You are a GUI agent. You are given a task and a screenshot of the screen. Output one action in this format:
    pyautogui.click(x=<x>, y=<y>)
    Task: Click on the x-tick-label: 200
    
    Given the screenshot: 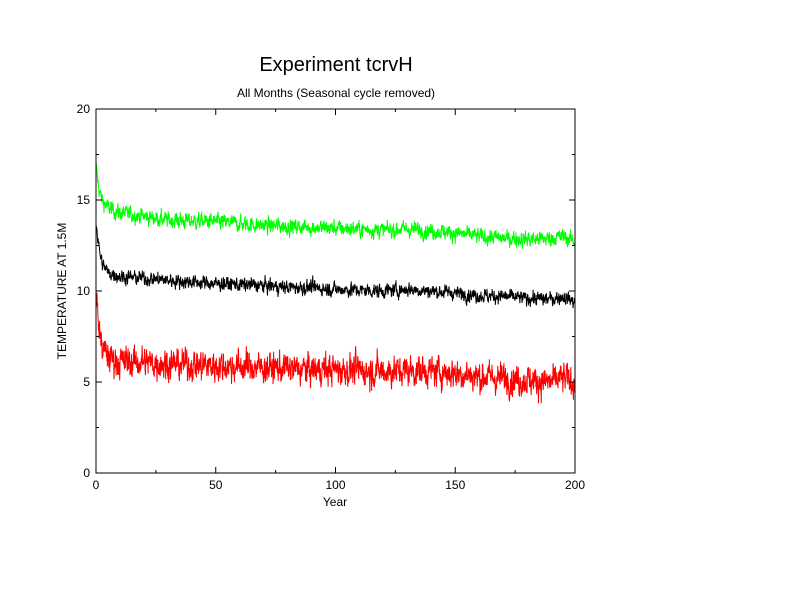 What is the action you would take?
    pyautogui.click(x=575, y=485)
    